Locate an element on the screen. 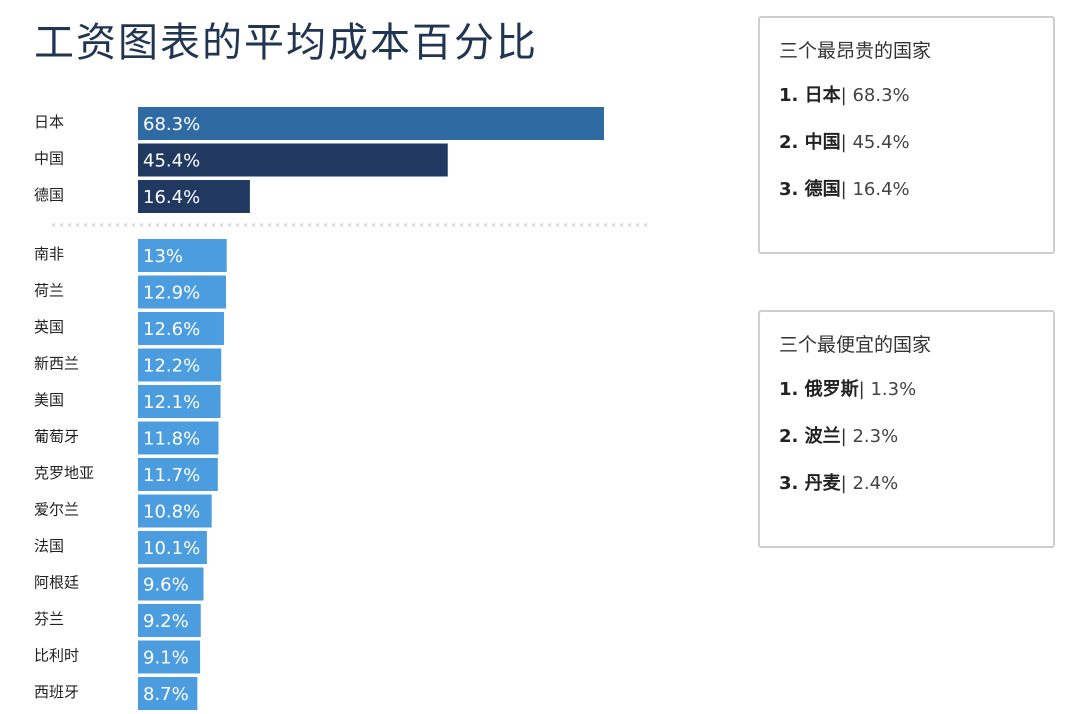 This screenshot has width=1080, height=714. bar-value-label: 11.7% is located at coordinates (171, 475).